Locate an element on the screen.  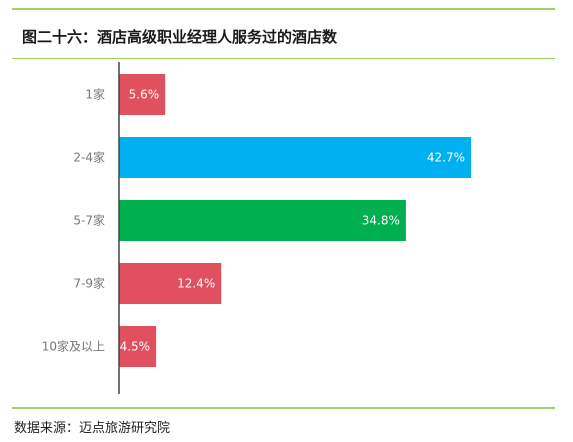
data-label: 34.8% is located at coordinates (381, 221).